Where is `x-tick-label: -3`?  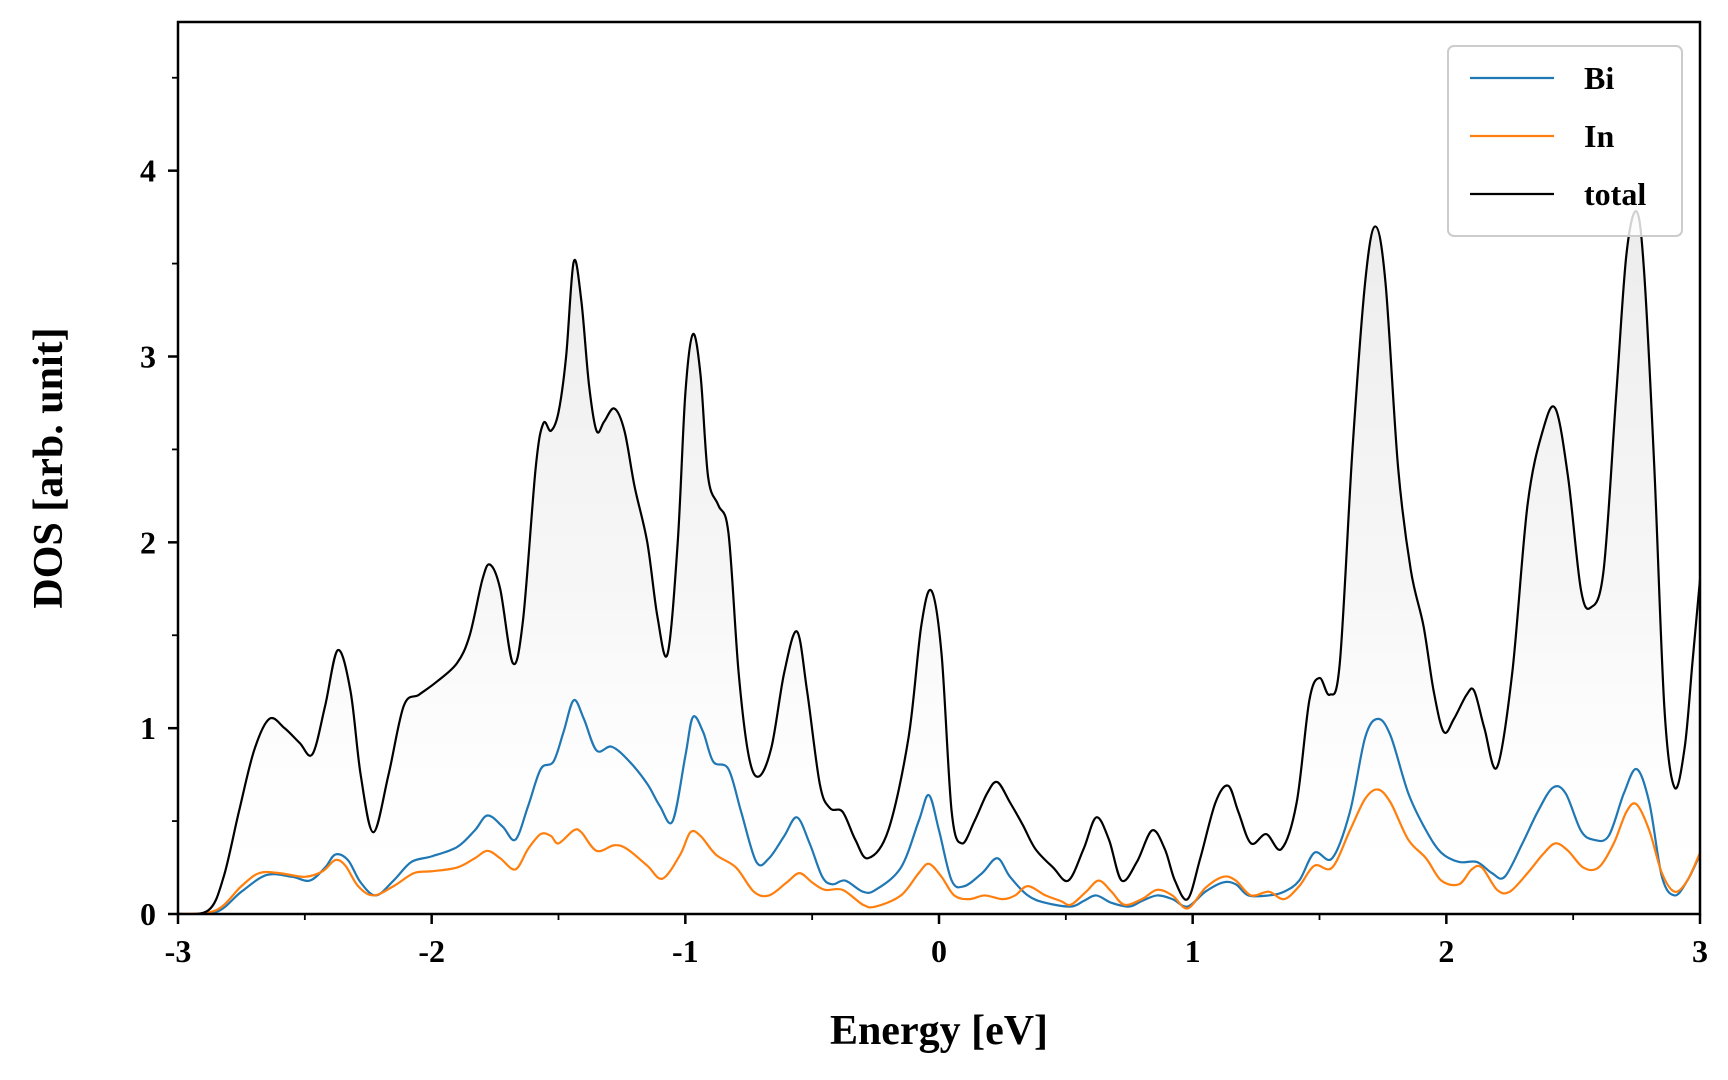 x-tick-label: -3 is located at coordinates (178, 951).